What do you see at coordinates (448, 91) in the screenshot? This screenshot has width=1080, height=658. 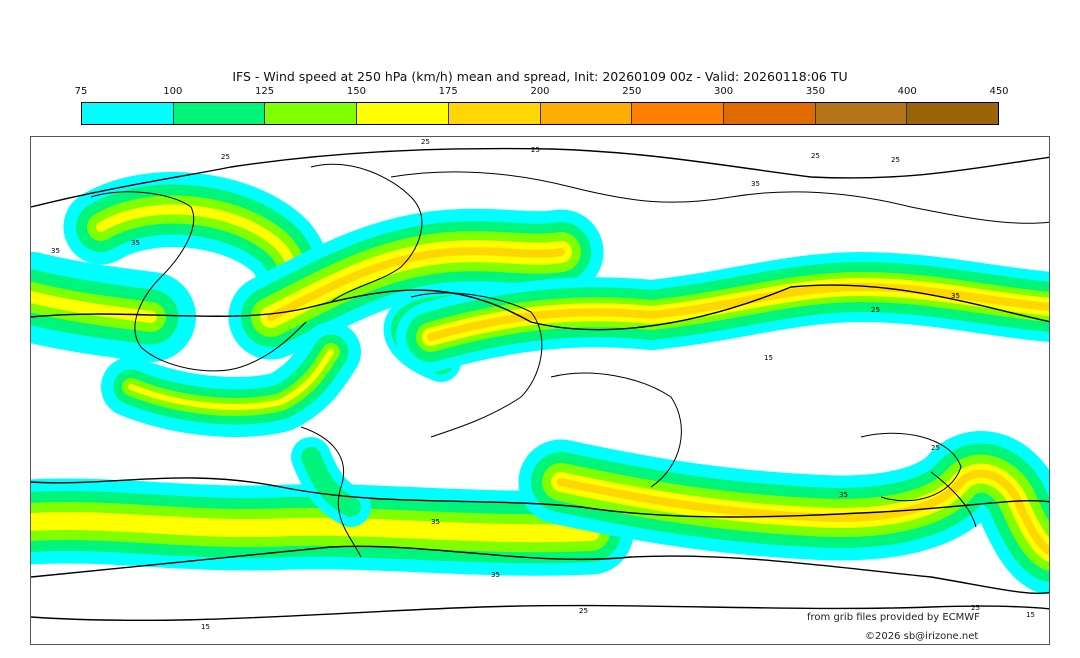 I see `colorbar-tick: 175` at bounding box center [448, 91].